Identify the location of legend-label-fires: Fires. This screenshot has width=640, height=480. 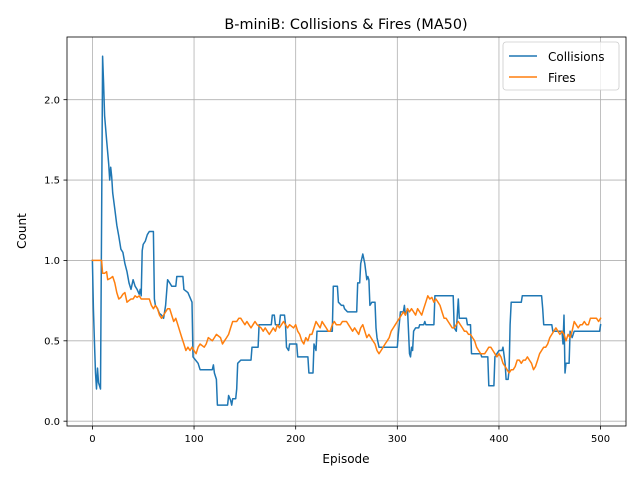
(562, 78).